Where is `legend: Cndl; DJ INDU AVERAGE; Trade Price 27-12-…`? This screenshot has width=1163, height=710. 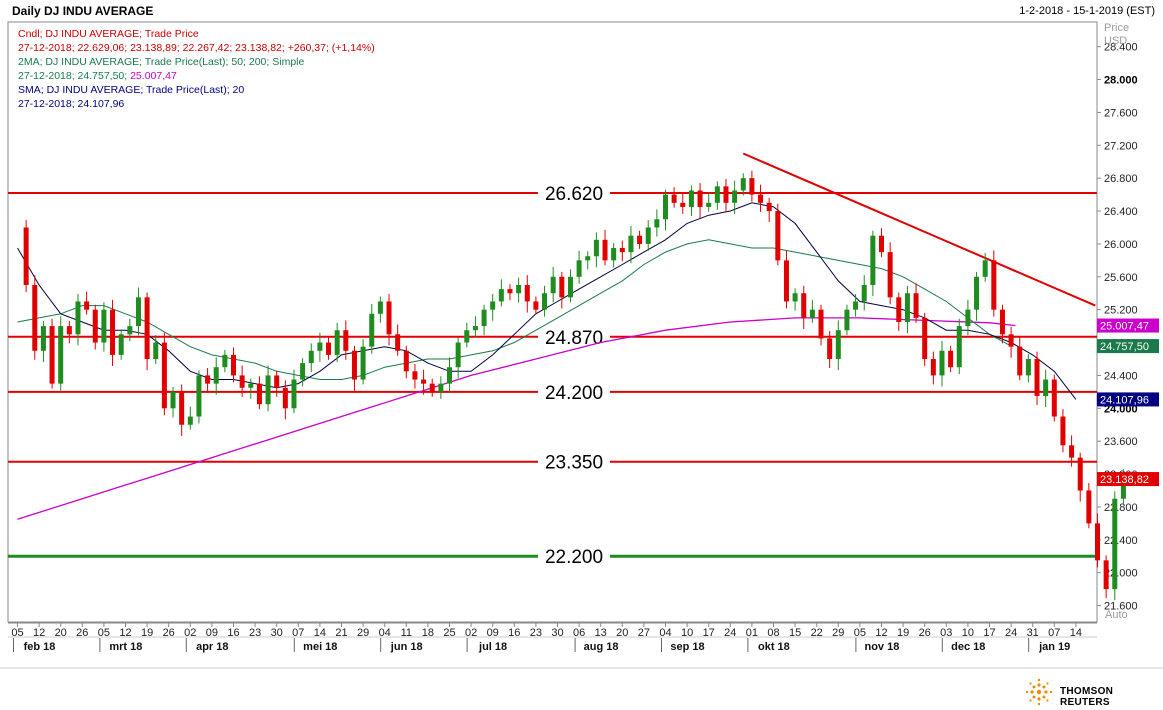 legend: Cndl; DJ INDU AVERAGE; Trade Price 27-12-… is located at coordinates (196, 69).